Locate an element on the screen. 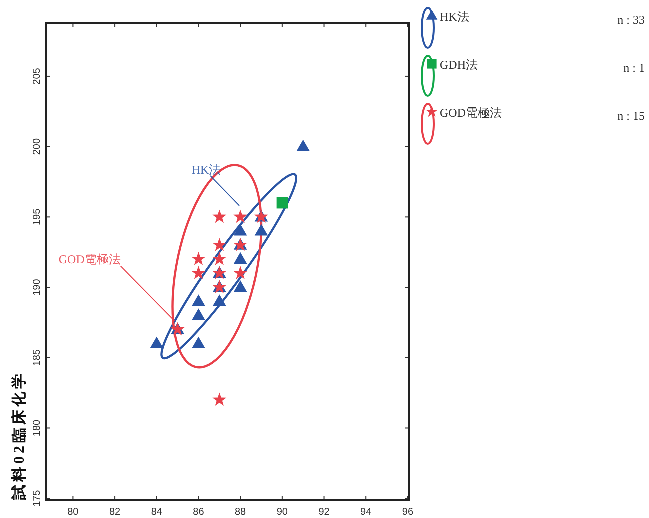  x-tick-label: 88 is located at coordinates (241, 512).